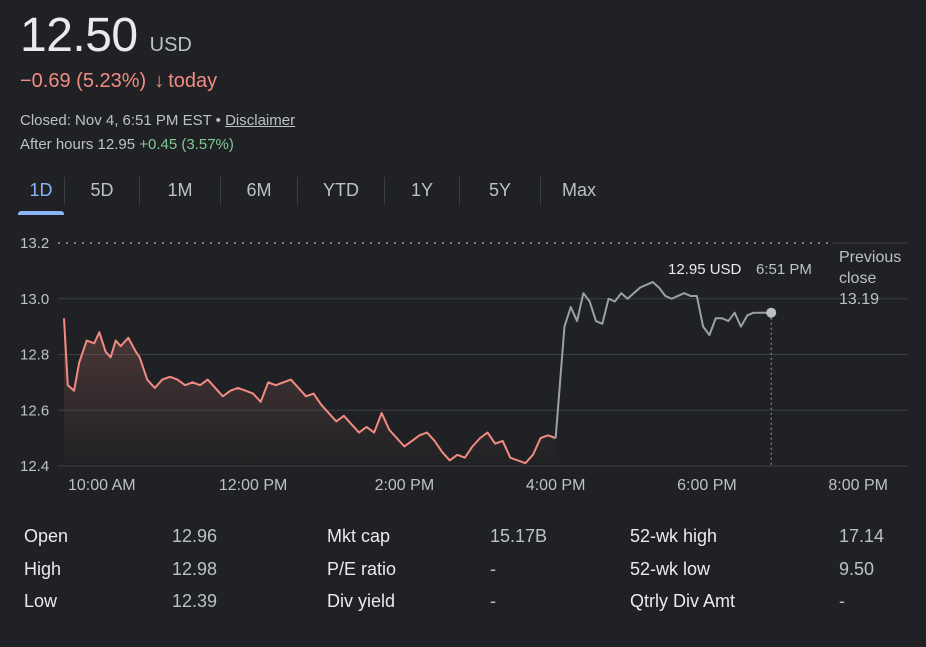 This screenshot has height=647, width=926. Describe the element at coordinates (556, 485) in the screenshot. I see `x-tick-label: 4:00 PM` at that location.